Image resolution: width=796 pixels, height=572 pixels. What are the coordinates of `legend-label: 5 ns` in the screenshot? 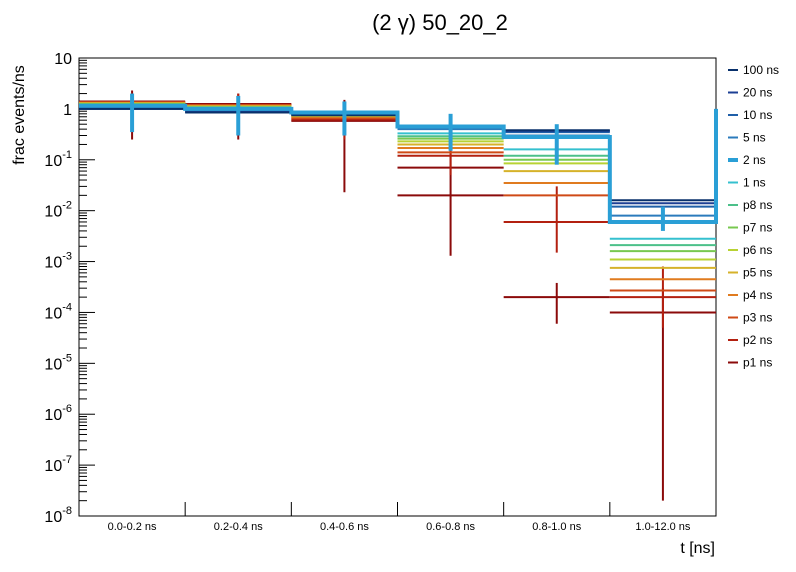 It's located at (754, 138).